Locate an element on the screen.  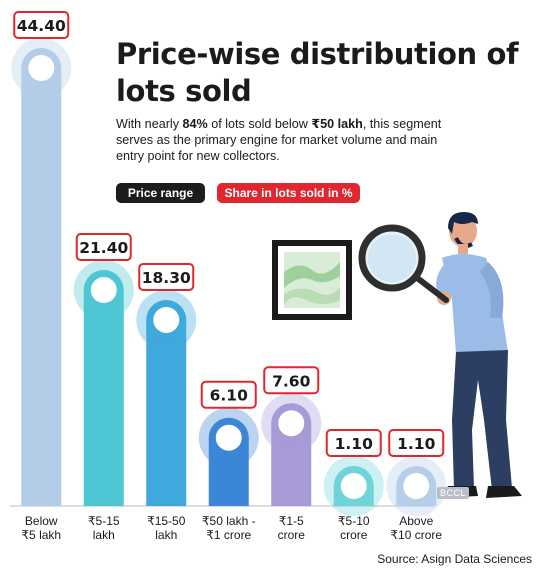
subtitle-part-1: With nearly is located at coordinates (149, 124).